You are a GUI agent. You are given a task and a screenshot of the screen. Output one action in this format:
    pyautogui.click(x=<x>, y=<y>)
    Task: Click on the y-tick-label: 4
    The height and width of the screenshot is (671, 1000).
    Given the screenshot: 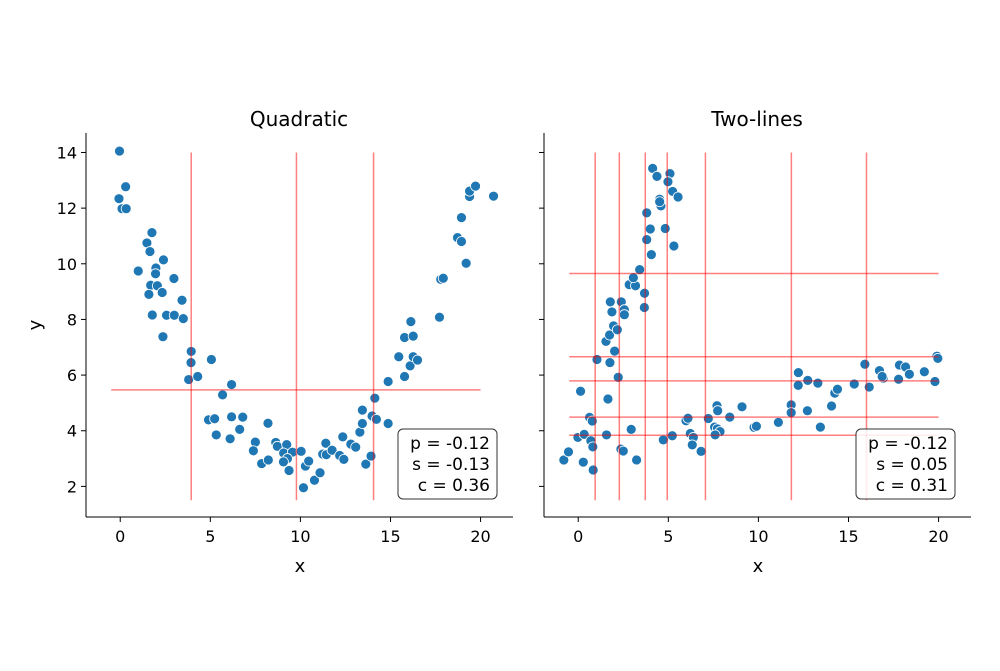 What is the action you would take?
    pyautogui.click(x=72, y=431)
    